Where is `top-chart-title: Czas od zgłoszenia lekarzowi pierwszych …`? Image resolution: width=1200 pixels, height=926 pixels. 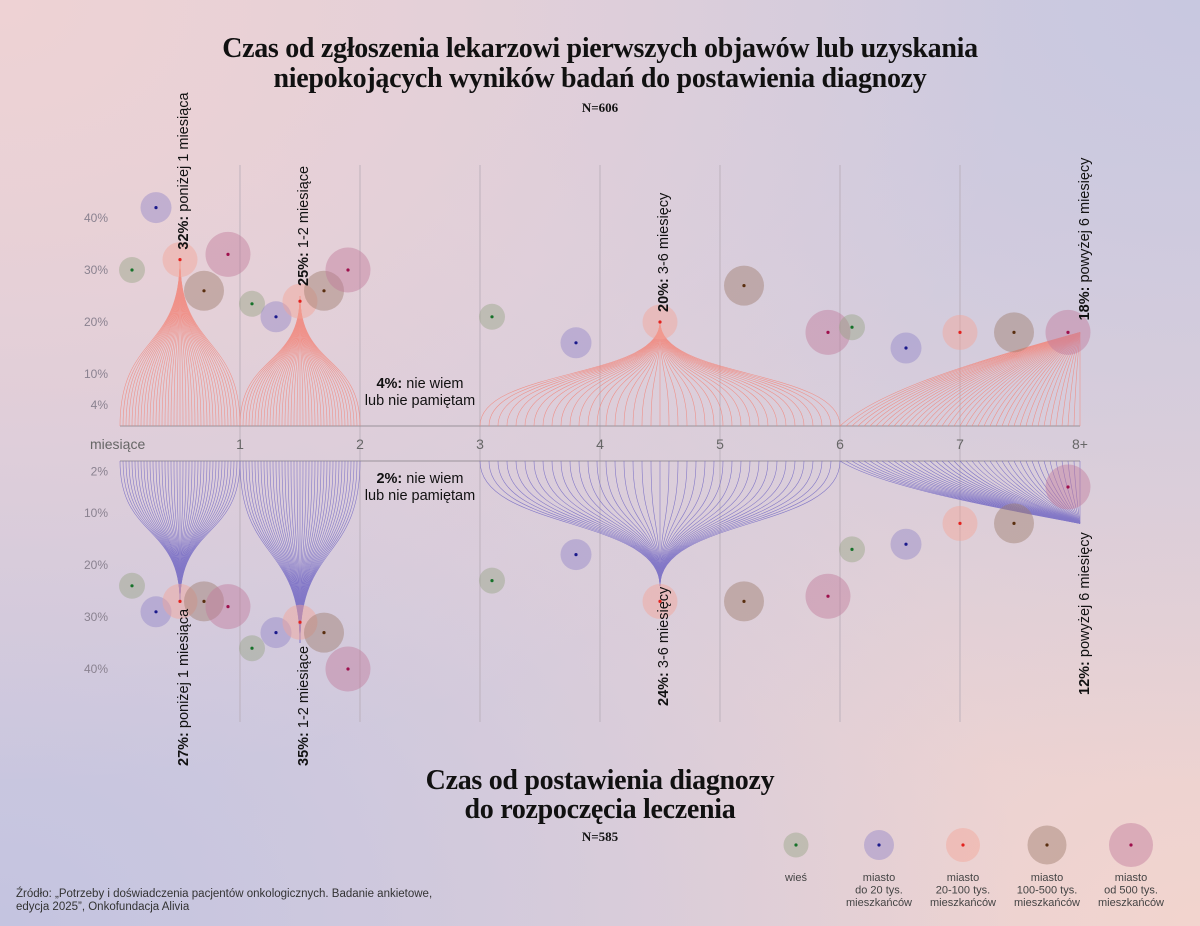
top-chart-title: Czas od zgłoszenia lekarzowi pierwszych … is located at coordinates (600, 64).